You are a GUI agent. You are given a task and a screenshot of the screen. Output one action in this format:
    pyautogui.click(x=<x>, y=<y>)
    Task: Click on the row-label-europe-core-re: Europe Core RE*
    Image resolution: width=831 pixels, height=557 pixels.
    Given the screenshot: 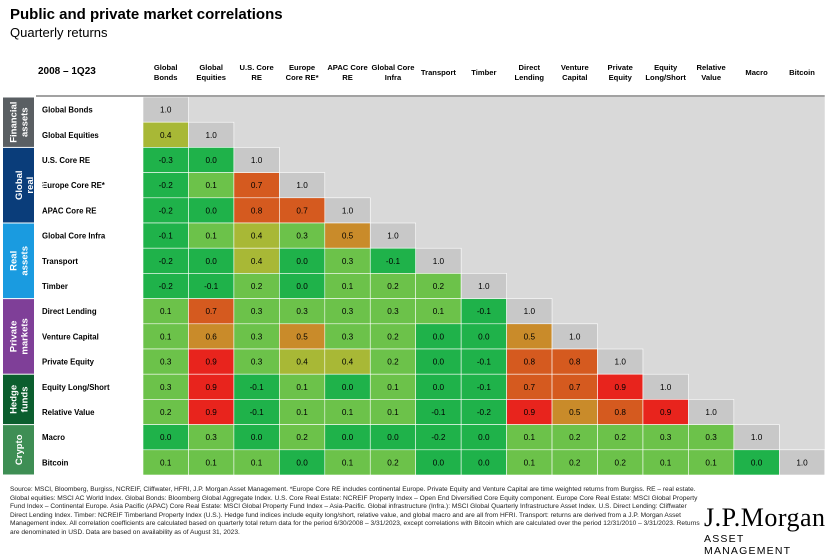 What is the action you would take?
    pyautogui.click(x=74, y=185)
    